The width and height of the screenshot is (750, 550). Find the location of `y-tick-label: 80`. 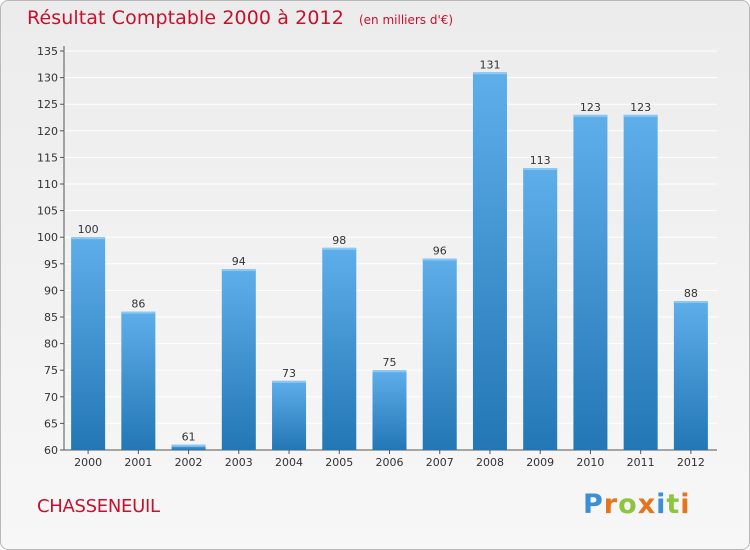

y-tick-label: 80 is located at coordinates (51, 344).